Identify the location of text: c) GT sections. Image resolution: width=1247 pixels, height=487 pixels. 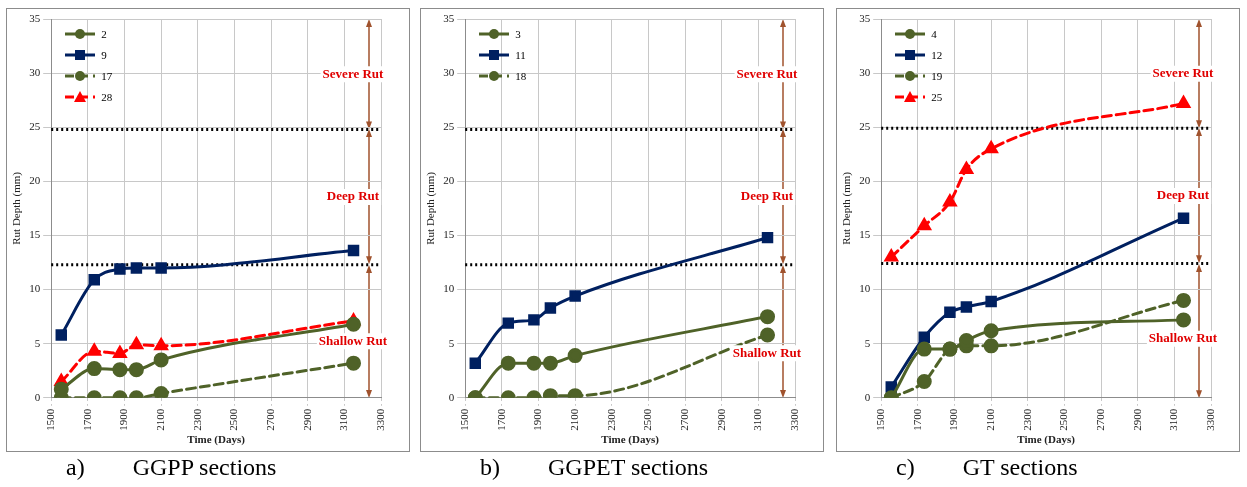
(987, 467).